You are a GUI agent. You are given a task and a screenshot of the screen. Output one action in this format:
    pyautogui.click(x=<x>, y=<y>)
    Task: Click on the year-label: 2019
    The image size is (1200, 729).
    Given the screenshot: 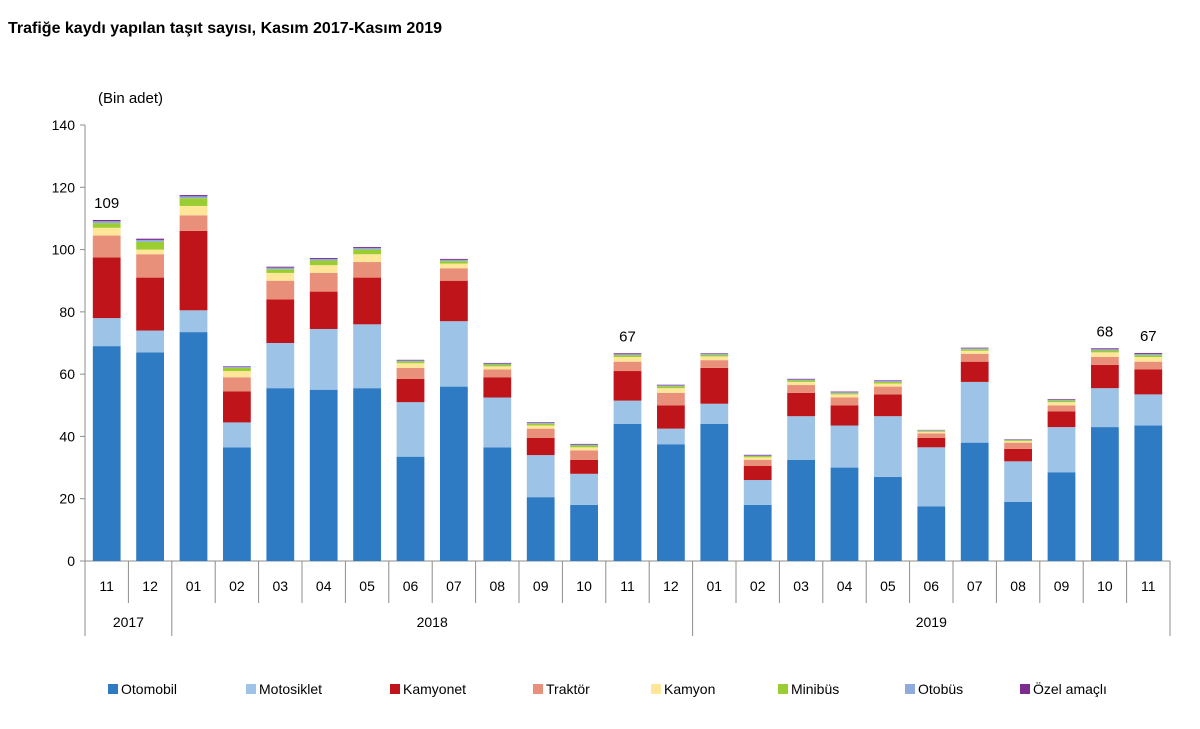 What is the action you would take?
    pyautogui.click(x=931, y=622)
    